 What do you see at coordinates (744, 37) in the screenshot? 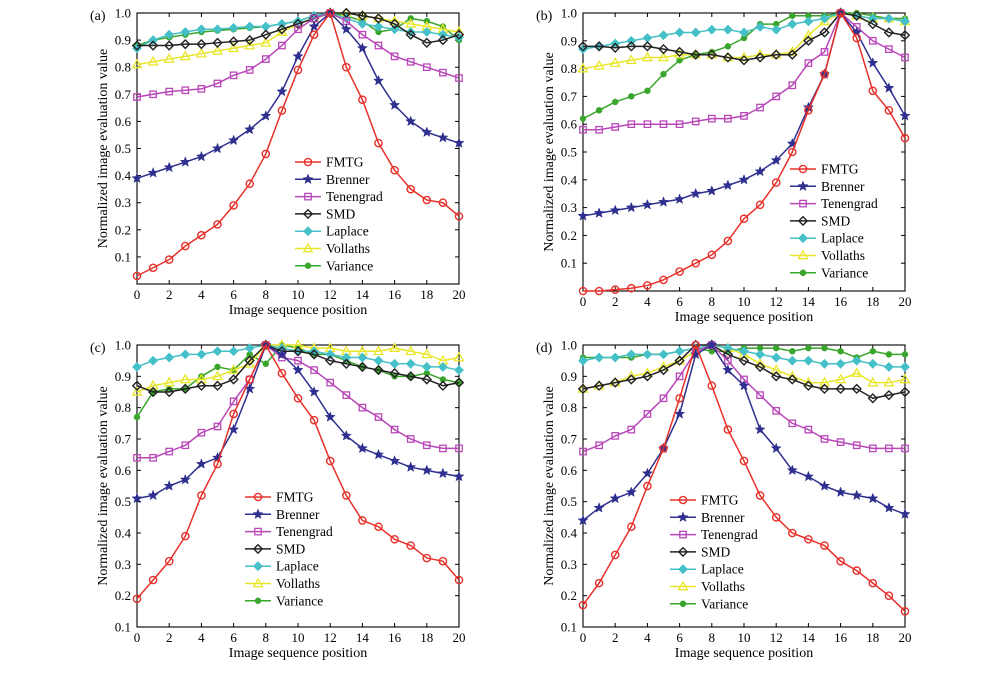
I see `series-line-smd` at bounding box center [744, 37].